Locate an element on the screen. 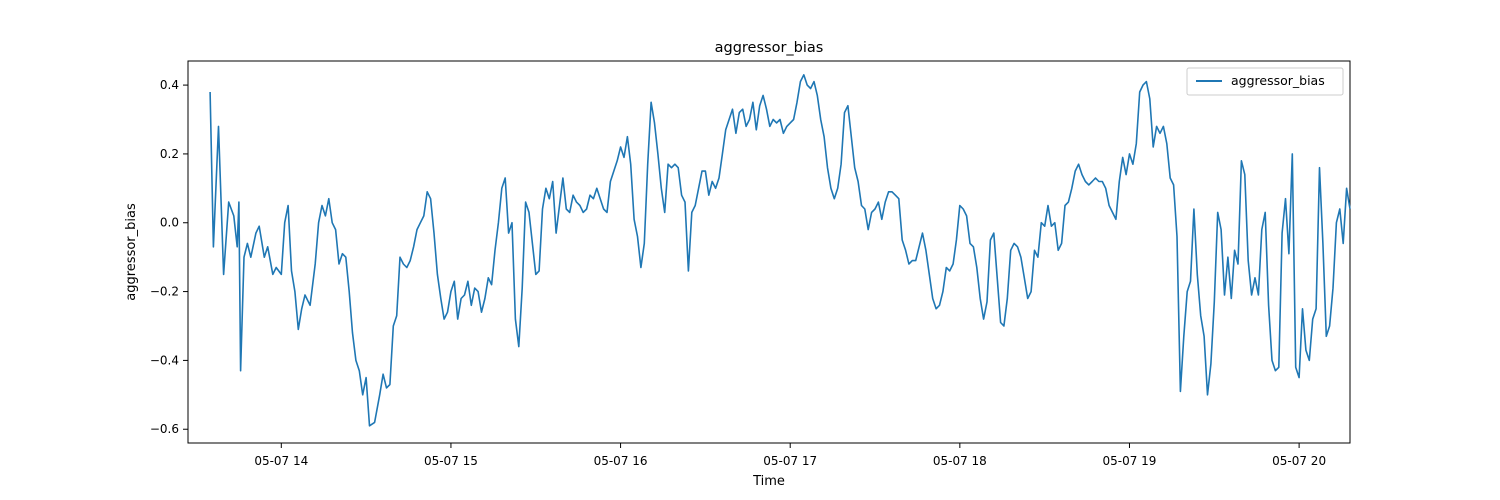 The image size is (1500, 500). x-axis-label: Time is located at coordinates (768, 481).